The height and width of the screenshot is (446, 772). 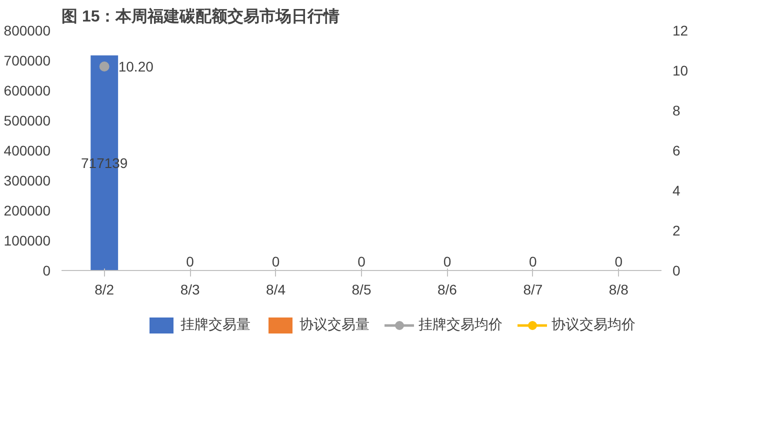 I want to click on x-tick-label: 8/2, so click(x=104, y=290).